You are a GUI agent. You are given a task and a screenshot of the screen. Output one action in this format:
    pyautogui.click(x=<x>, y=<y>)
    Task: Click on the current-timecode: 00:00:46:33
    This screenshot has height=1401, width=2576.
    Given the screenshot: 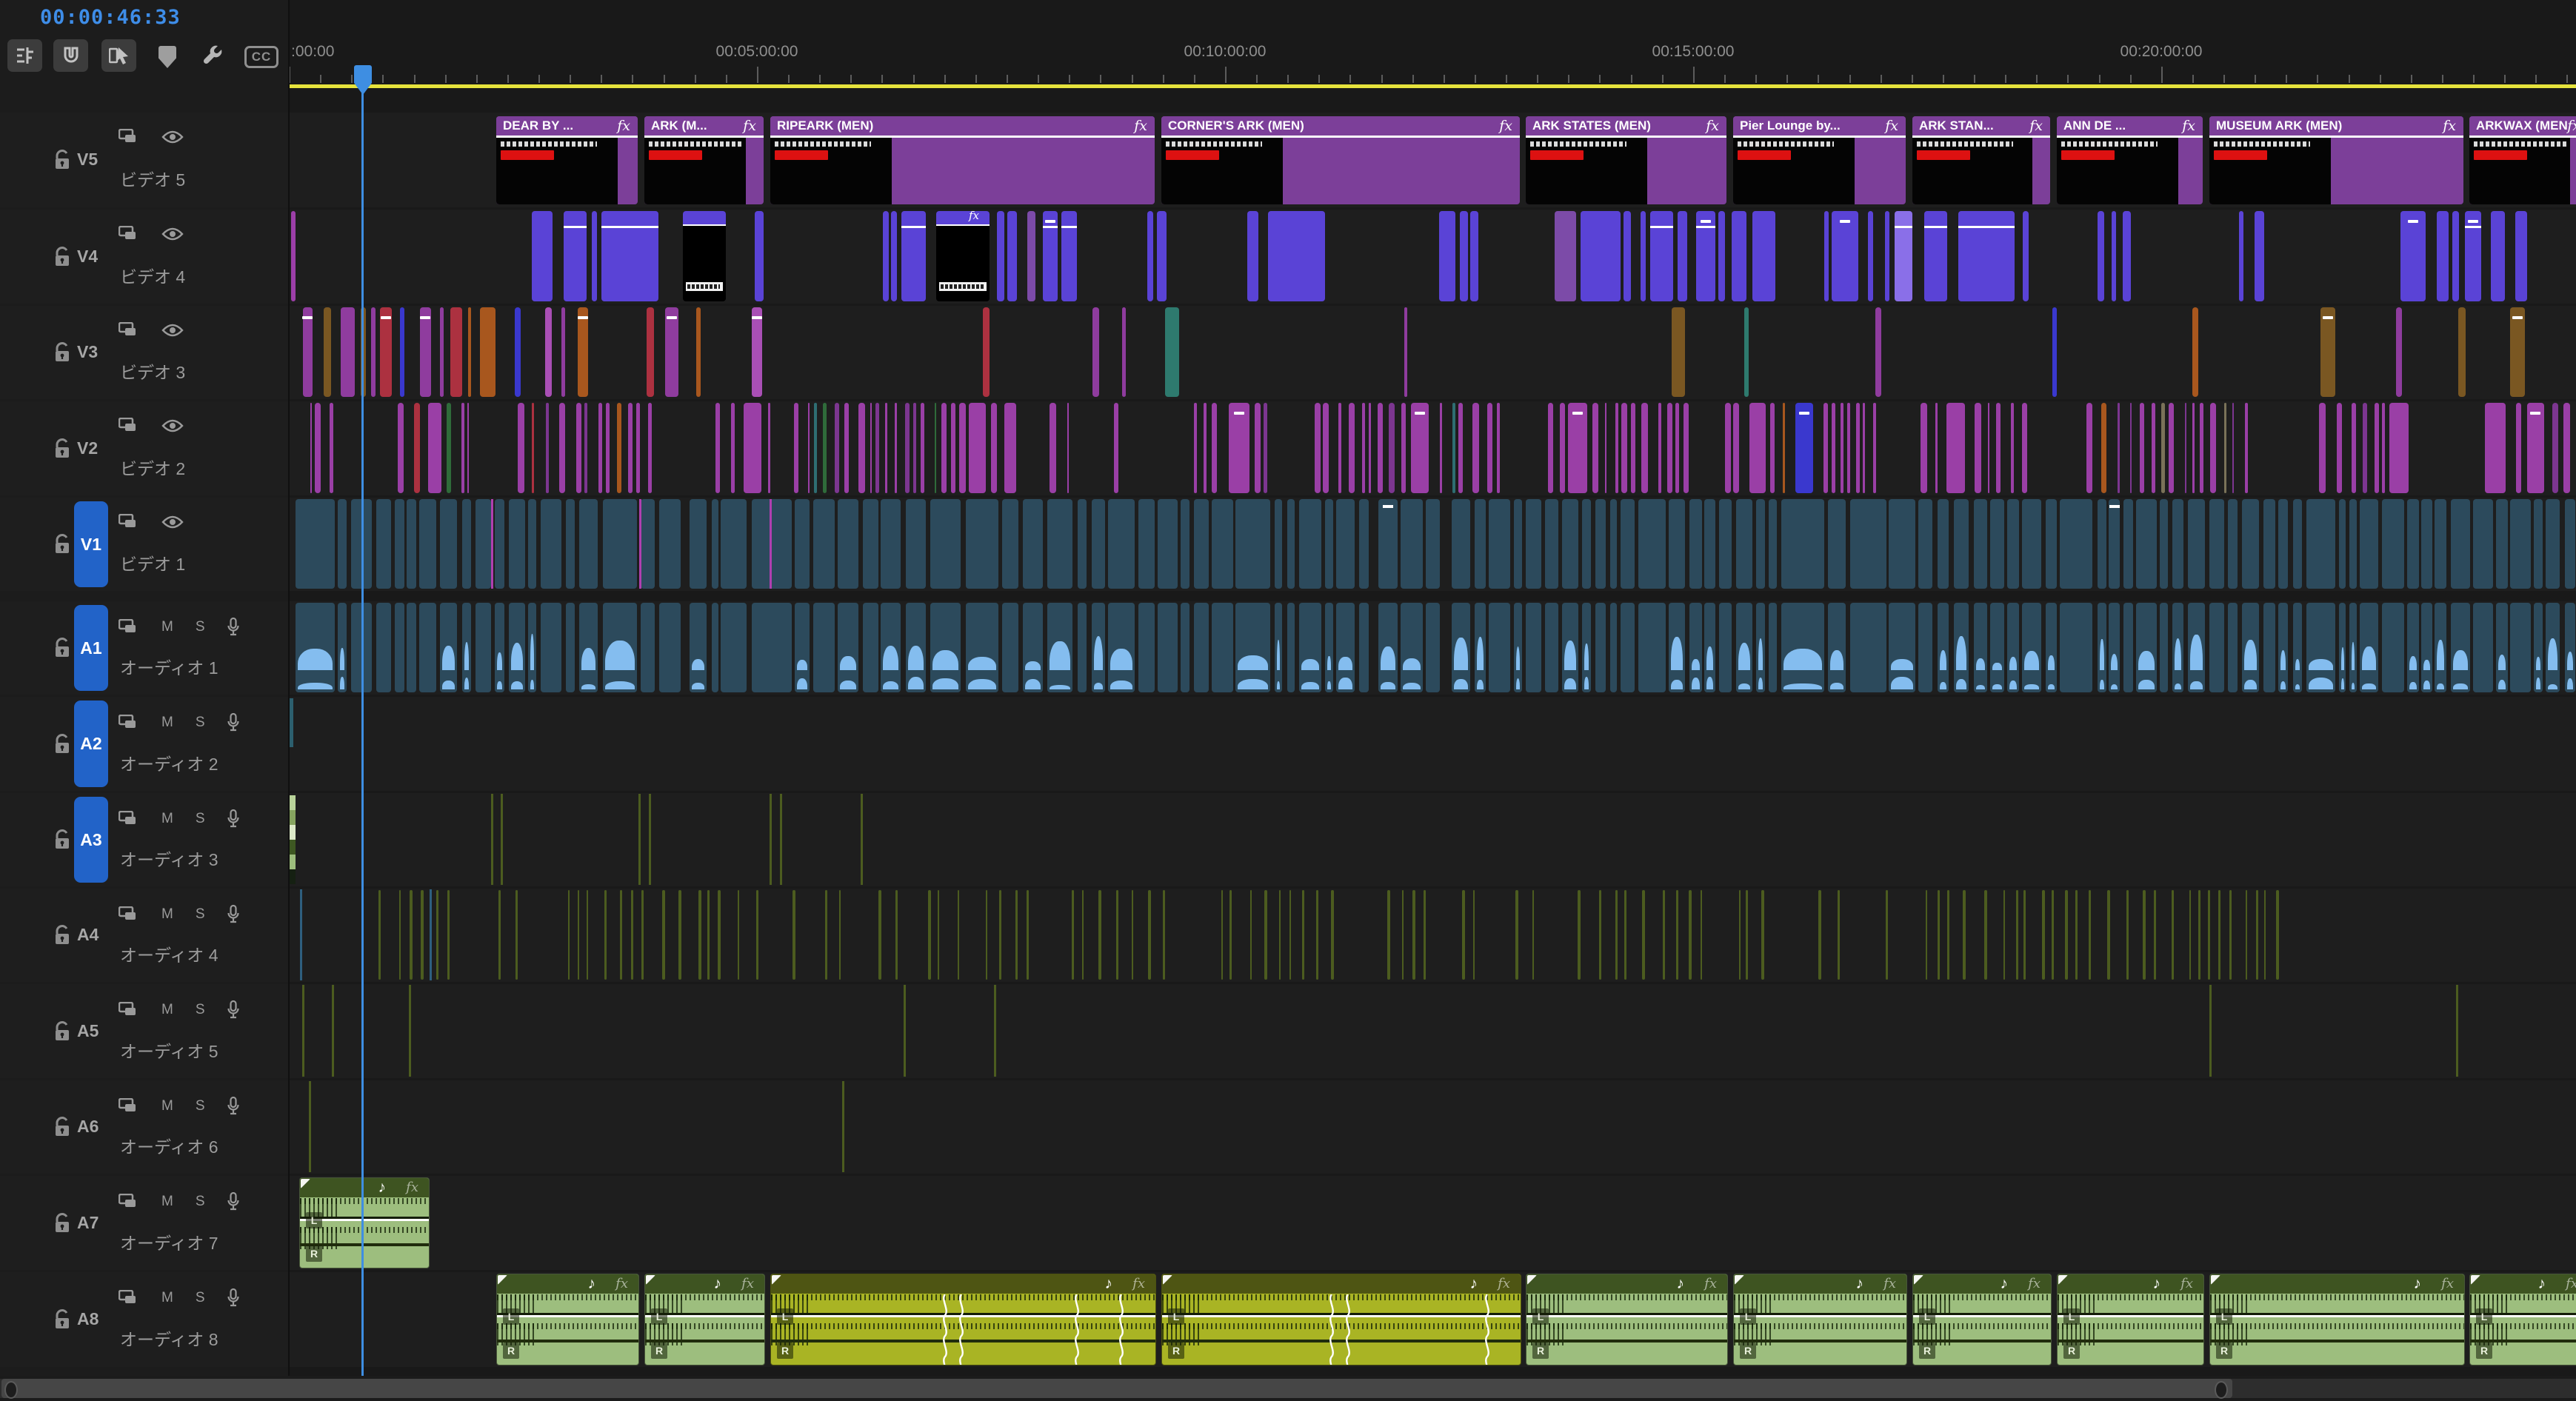 What is the action you would take?
    pyautogui.click(x=110, y=17)
    